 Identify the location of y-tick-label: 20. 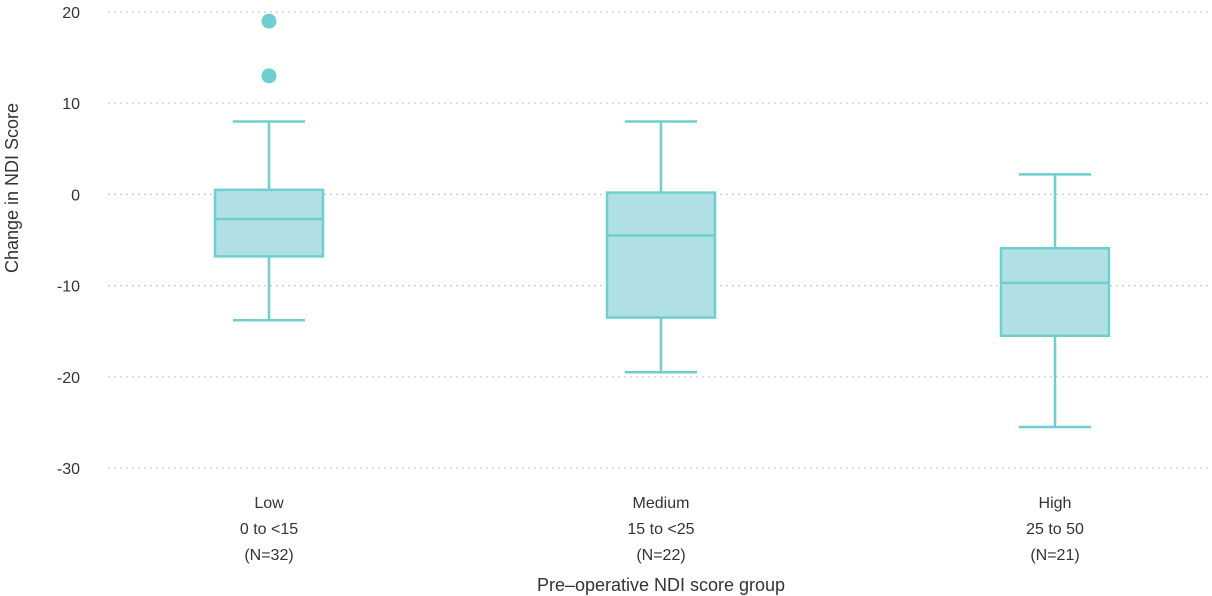
(71, 13).